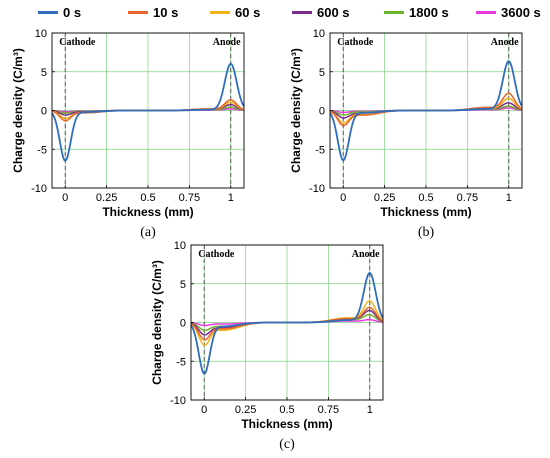 This screenshot has width=550, height=458. Describe the element at coordinates (426, 232) in the screenshot. I see `panel-label: (b)` at that location.